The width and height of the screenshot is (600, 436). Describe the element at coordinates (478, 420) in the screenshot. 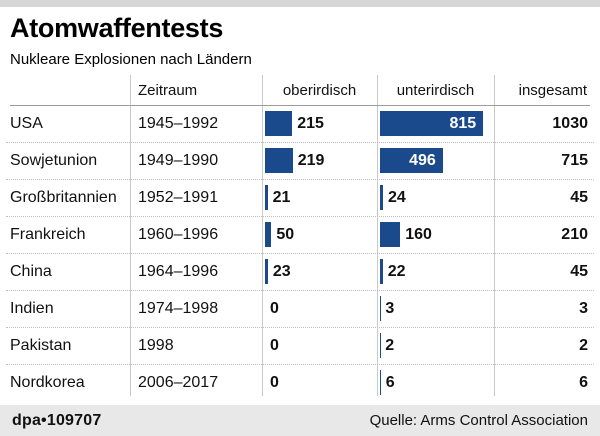

I see `source-label: Quelle: Arms Control Association` at that location.